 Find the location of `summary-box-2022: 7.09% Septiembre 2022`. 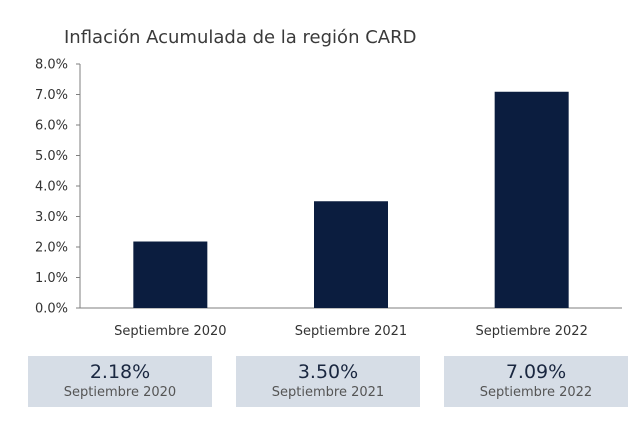

summary-box-2022: 7.09% Septiembre 2022 is located at coordinates (536, 381).